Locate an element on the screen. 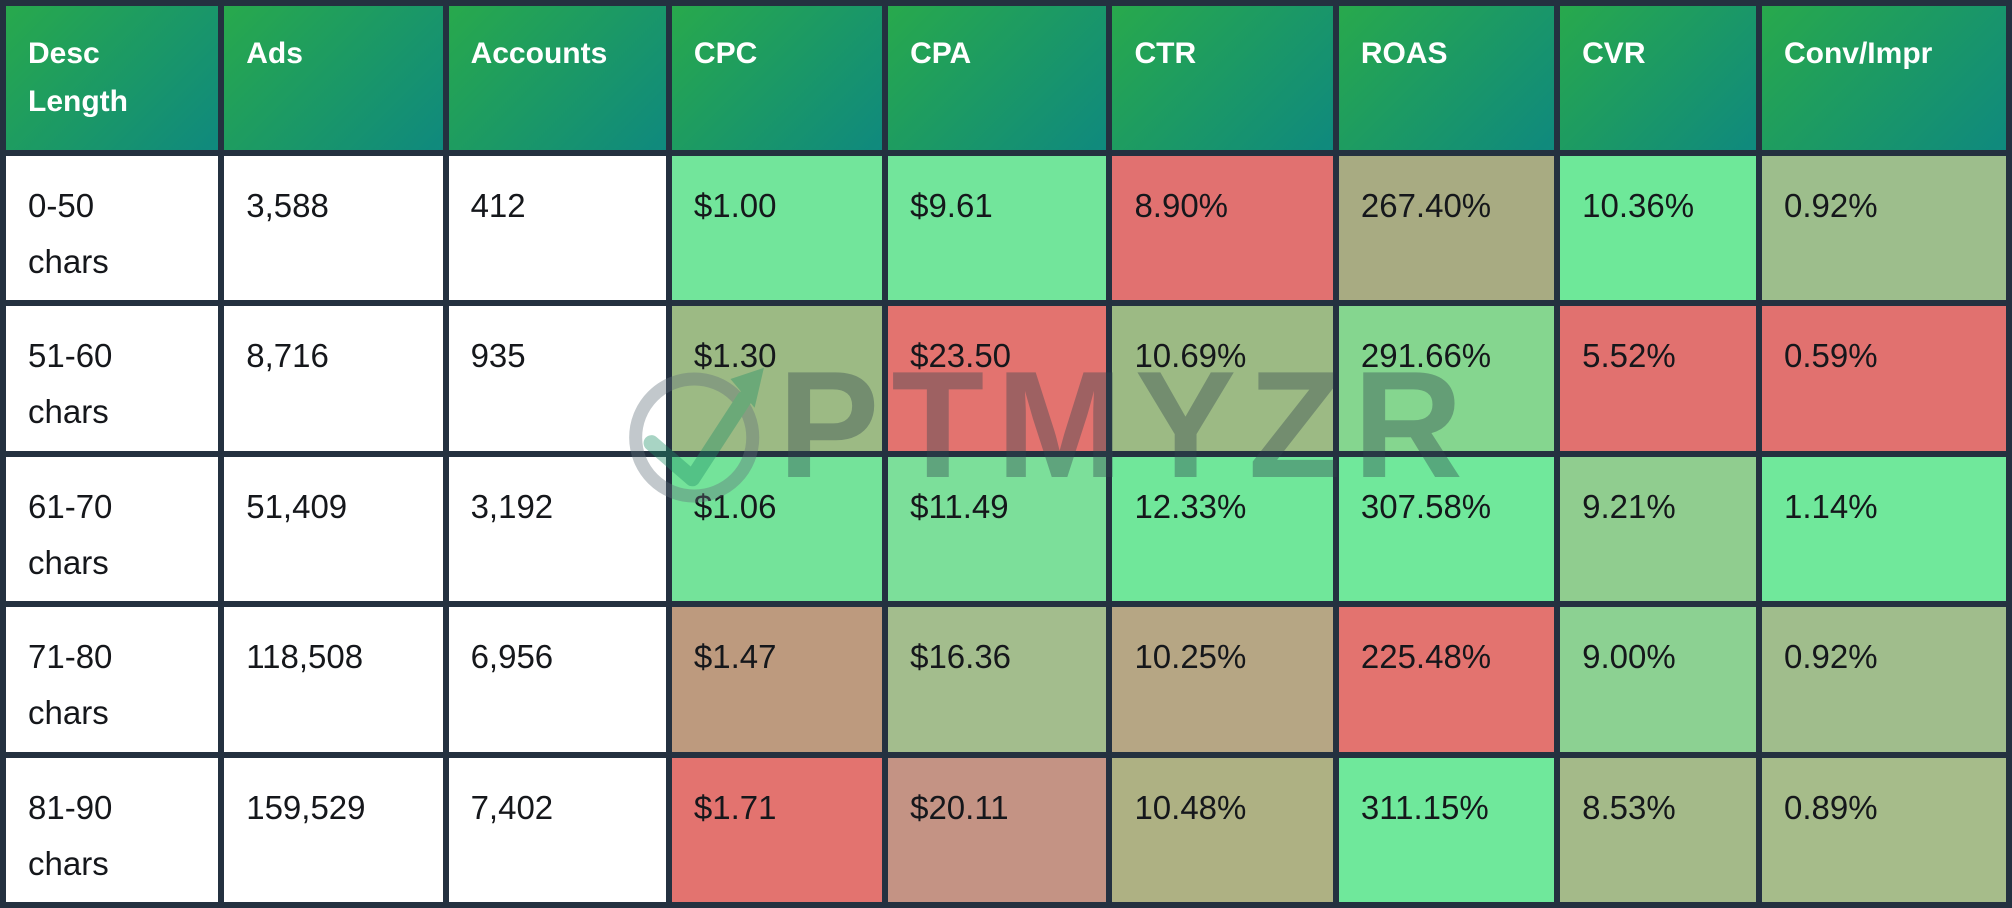  cell-cpc: $1.06 is located at coordinates (777, 529).